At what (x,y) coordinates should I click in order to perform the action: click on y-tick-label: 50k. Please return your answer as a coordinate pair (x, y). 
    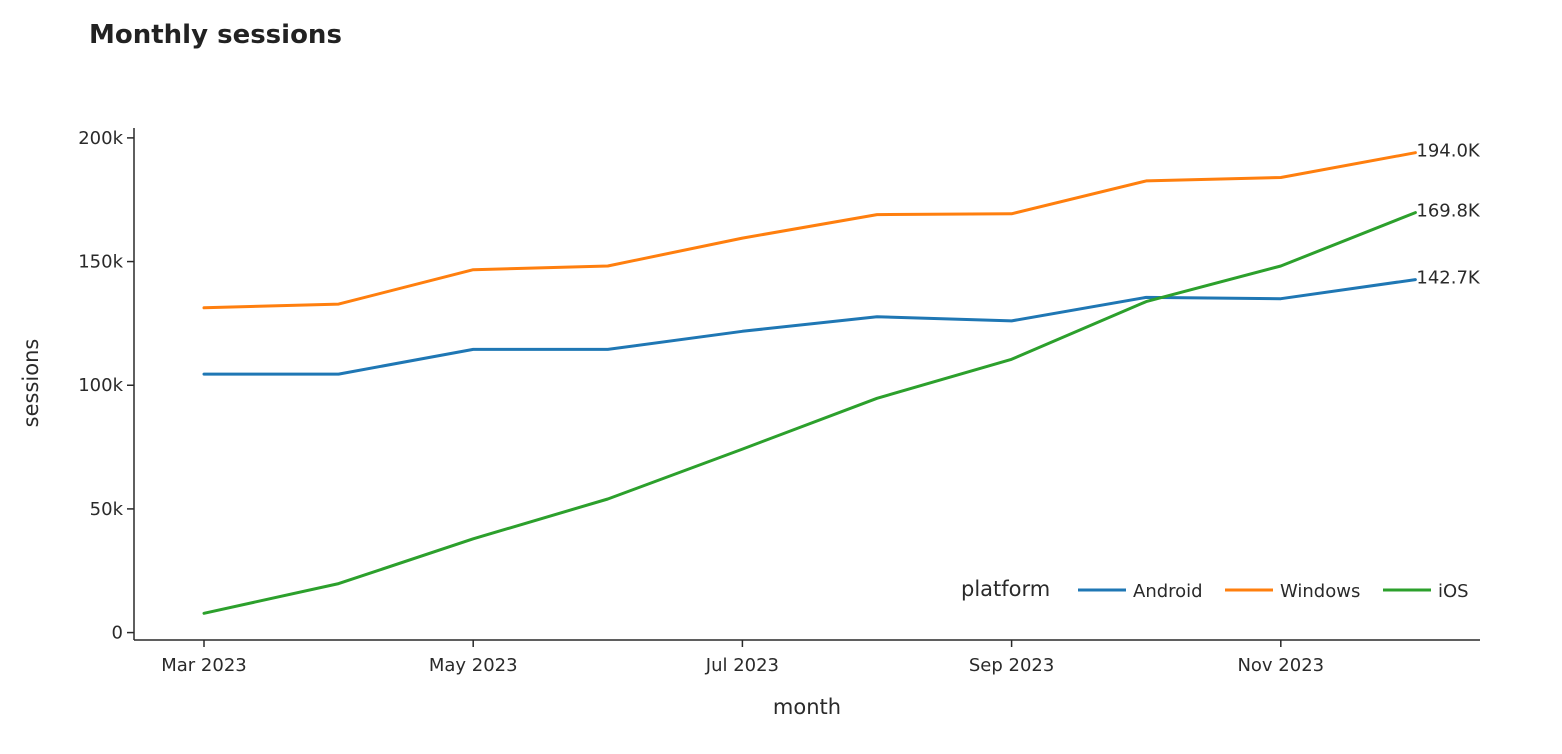
    Looking at the image, I should click on (107, 509).